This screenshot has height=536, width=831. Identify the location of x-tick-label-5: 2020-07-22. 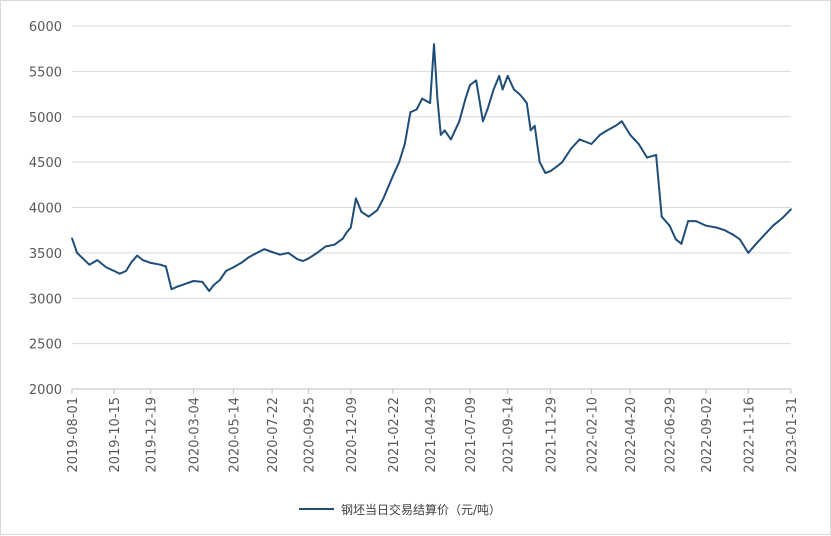
(273, 435).